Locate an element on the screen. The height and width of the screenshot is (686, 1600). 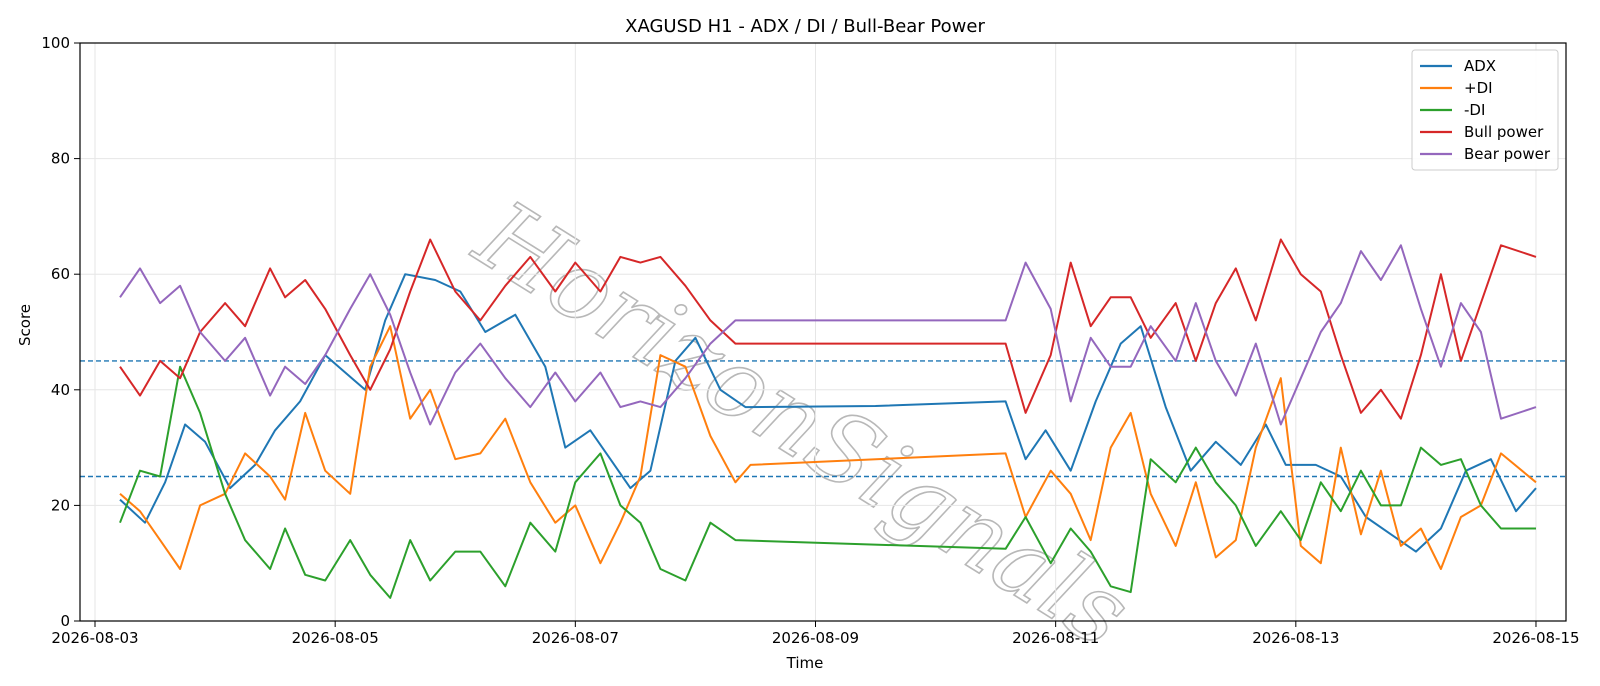
chart-title: XAGUSD H1 - ADX / DI / Bull-Bear Power is located at coordinates (805, 26).